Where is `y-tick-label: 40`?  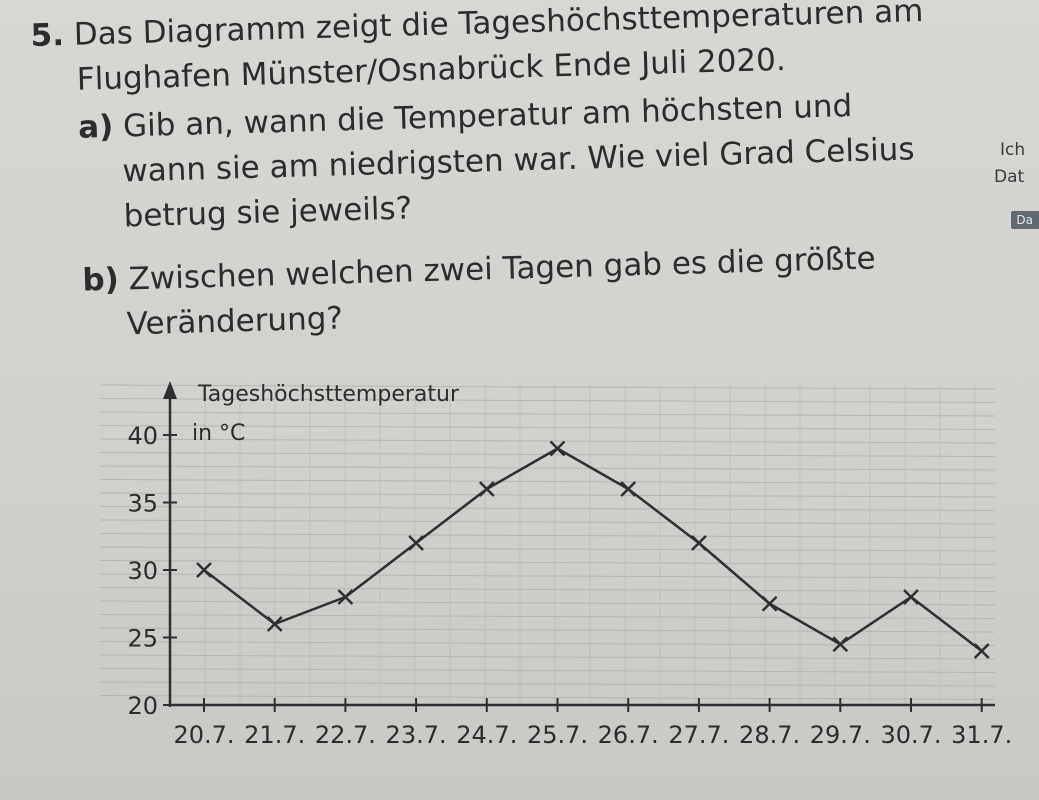
y-tick-label: 40 is located at coordinates (142, 436).